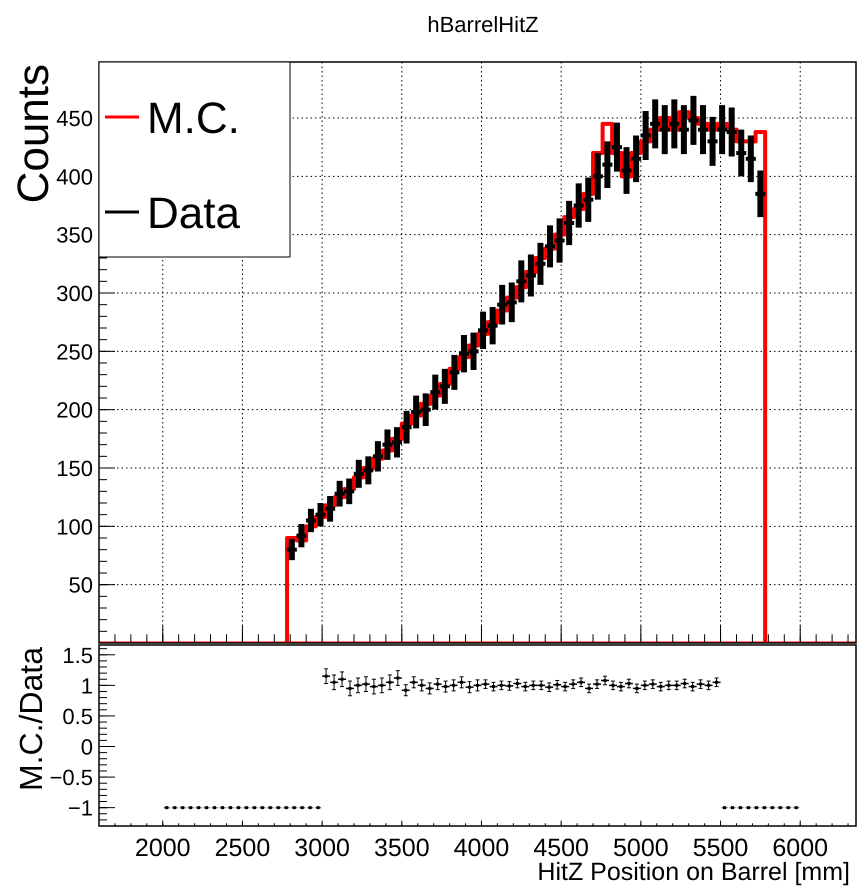 The height and width of the screenshot is (891, 864). I want to click on y-tick-label: −0.5, so click(71, 777).